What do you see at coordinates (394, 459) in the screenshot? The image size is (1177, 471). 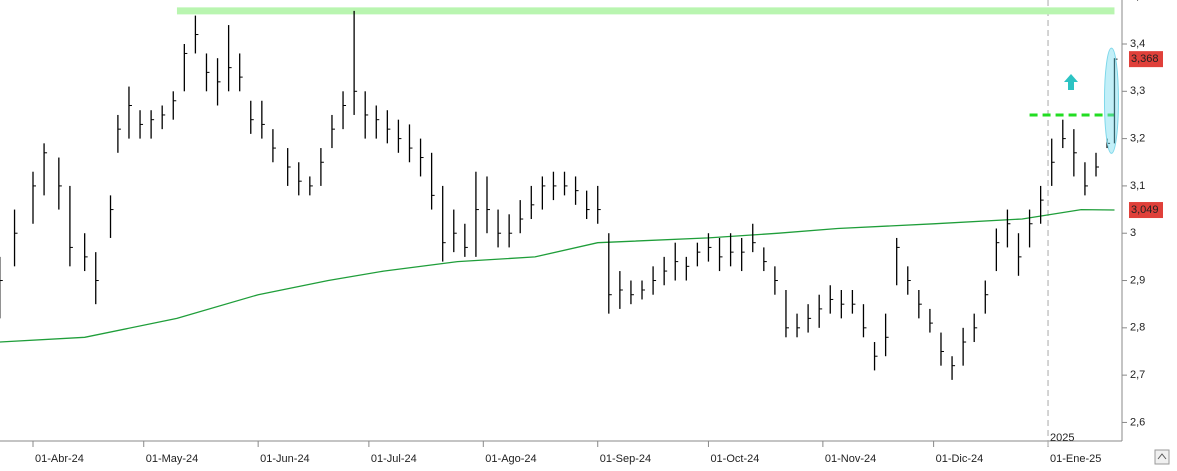 I see `x-tick-label: 01-Jul-24` at bounding box center [394, 459].